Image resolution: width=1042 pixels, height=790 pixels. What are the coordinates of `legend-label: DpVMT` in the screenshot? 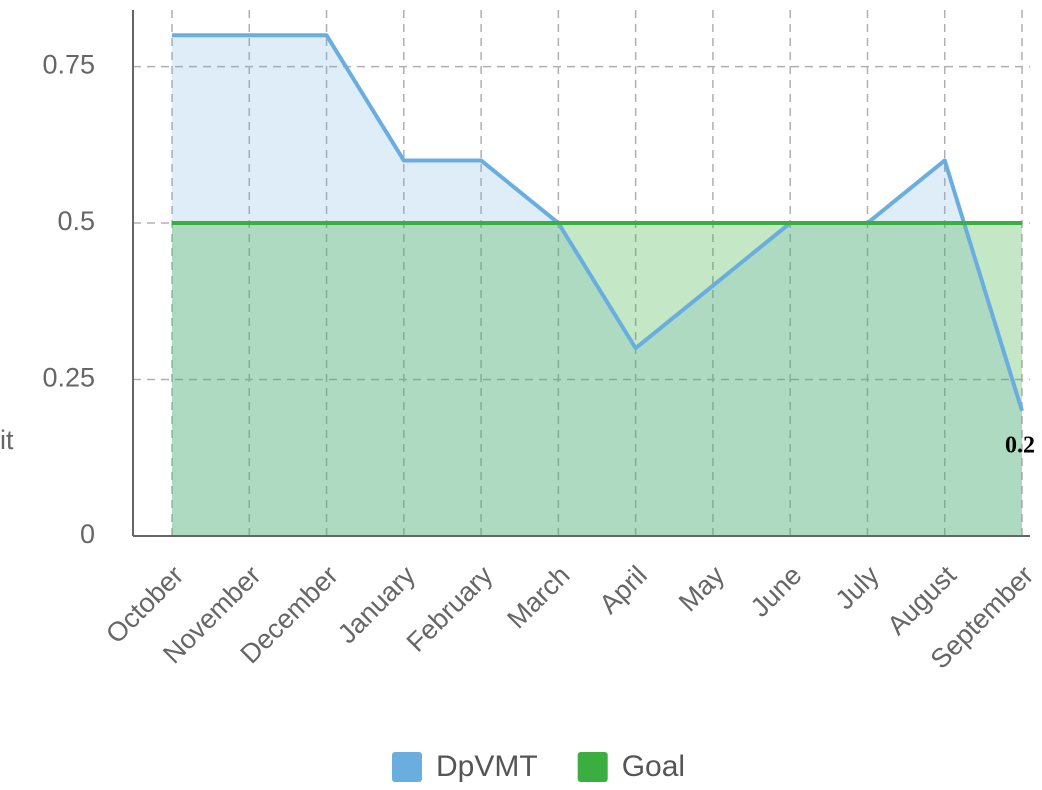 It's located at (487, 766).